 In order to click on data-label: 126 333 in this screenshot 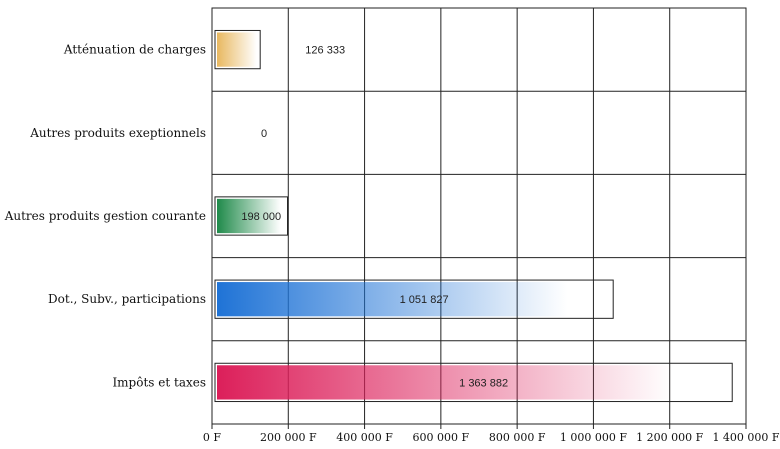, I will do `click(325, 51)`.